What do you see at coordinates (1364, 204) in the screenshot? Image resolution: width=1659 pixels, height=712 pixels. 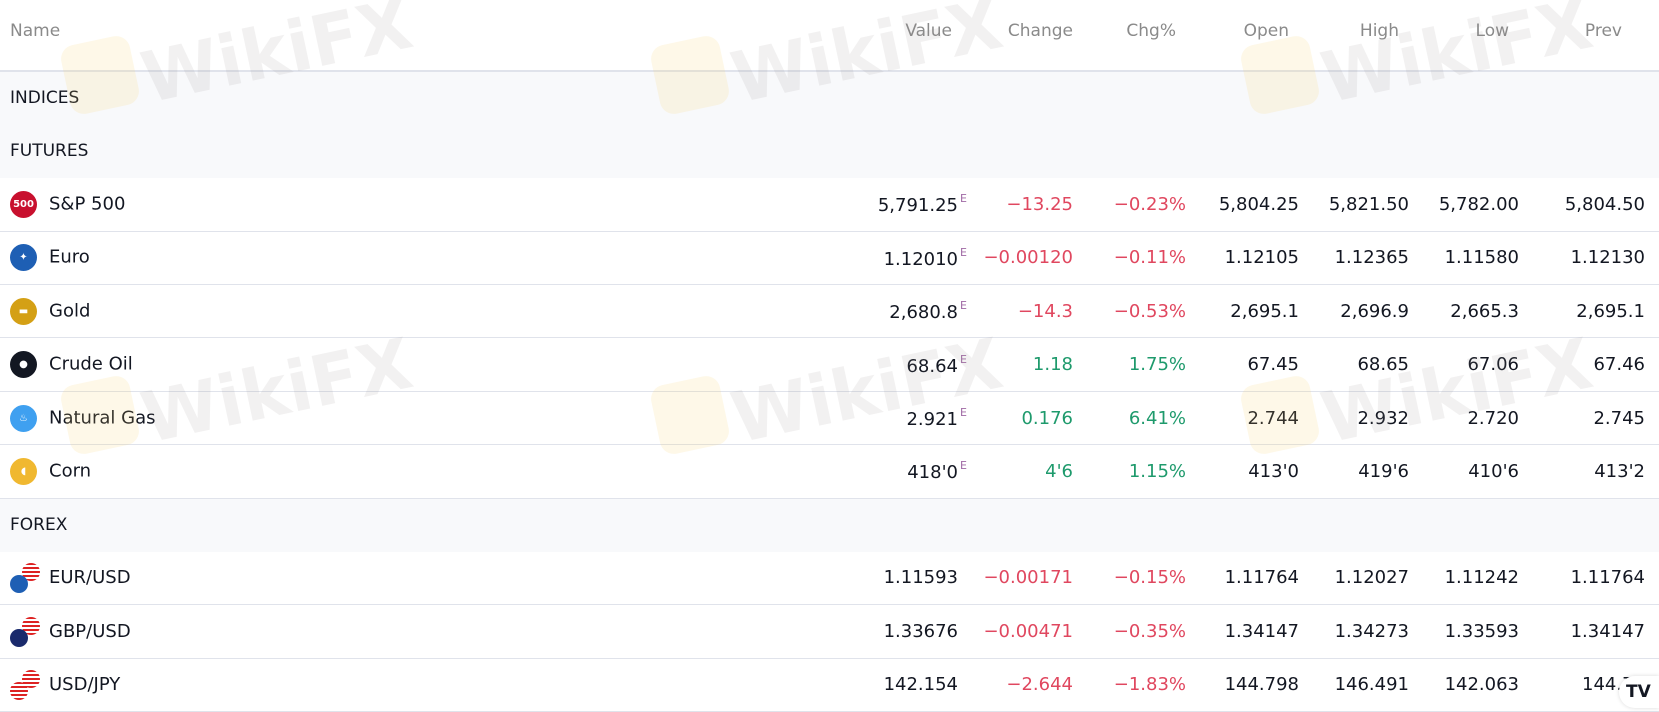 I see `high-cell: 5,821.50` at bounding box center [1364, 204].